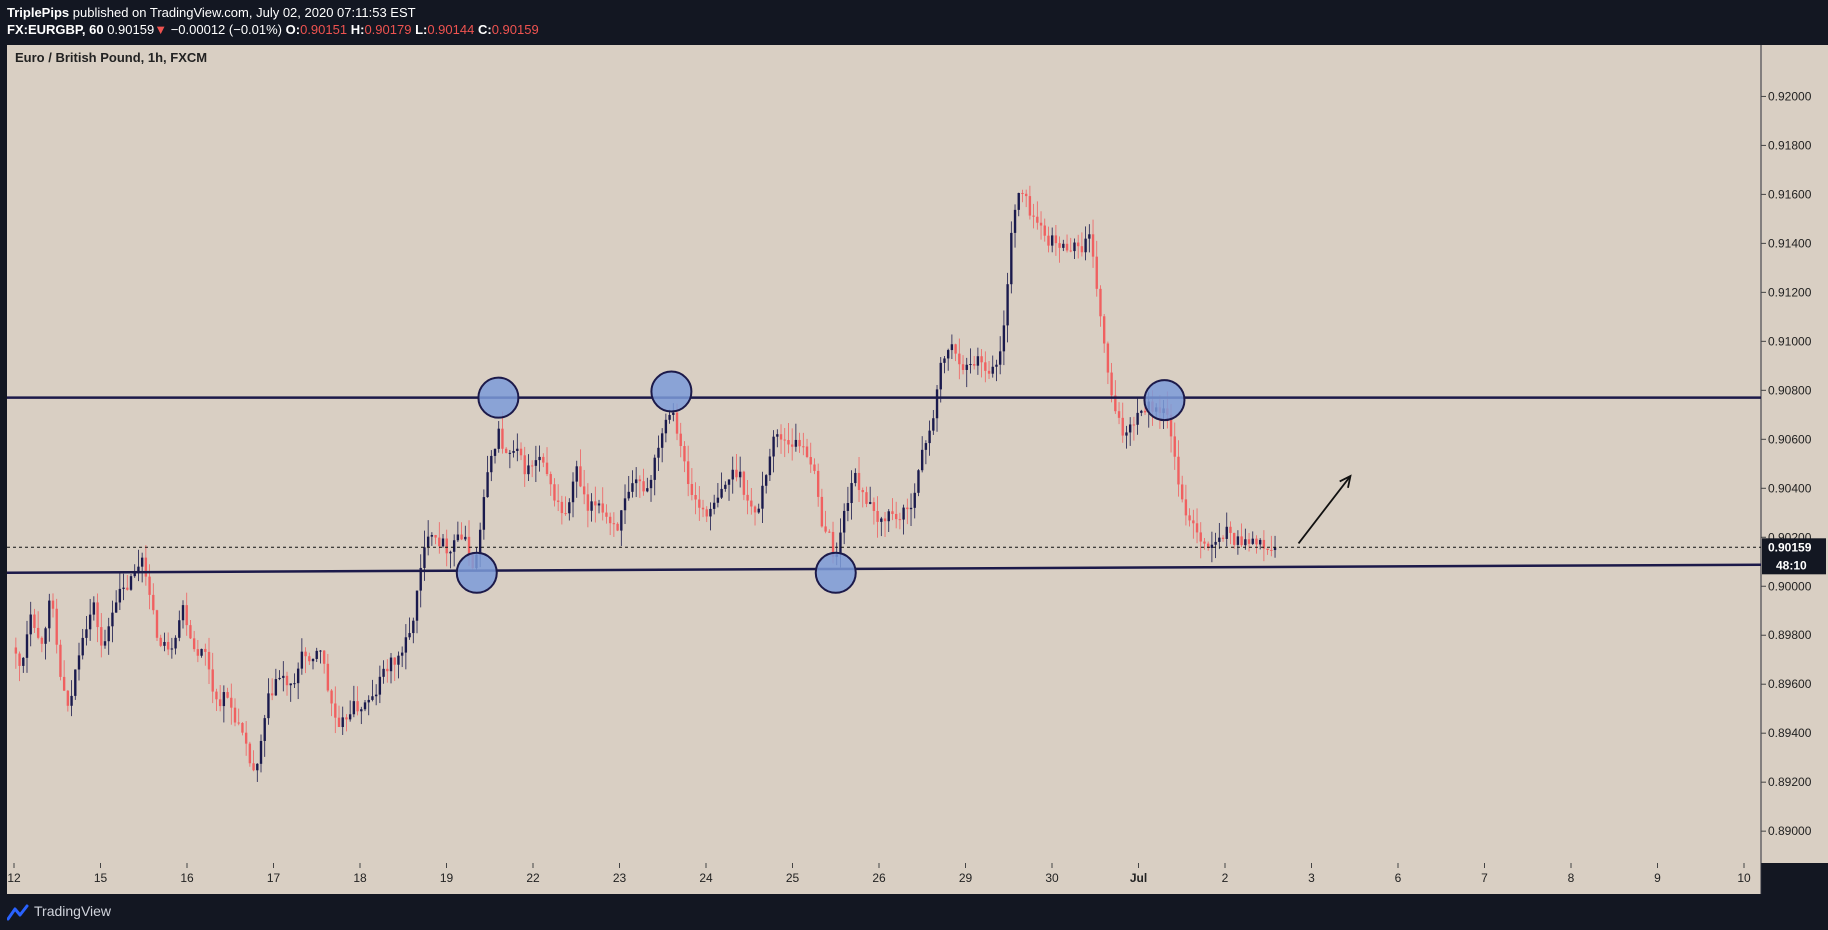 The width and height of the screenshot is (1828, 930). Describe the element at coordinates (879, 878) in the screenshot. I see `time-tick-label: 26` at that location.